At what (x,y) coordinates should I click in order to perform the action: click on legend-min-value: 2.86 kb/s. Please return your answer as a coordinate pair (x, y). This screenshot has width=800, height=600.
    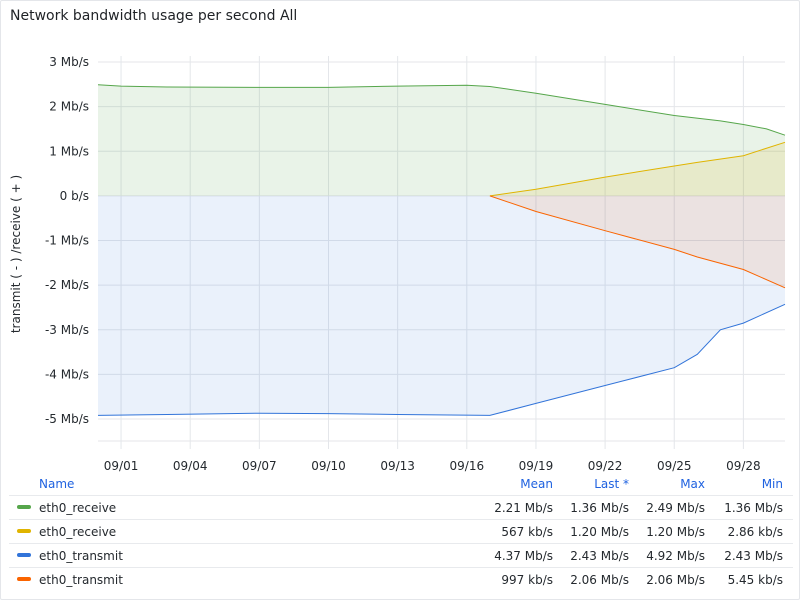
    Looking at the image, I should click on (754, 531).